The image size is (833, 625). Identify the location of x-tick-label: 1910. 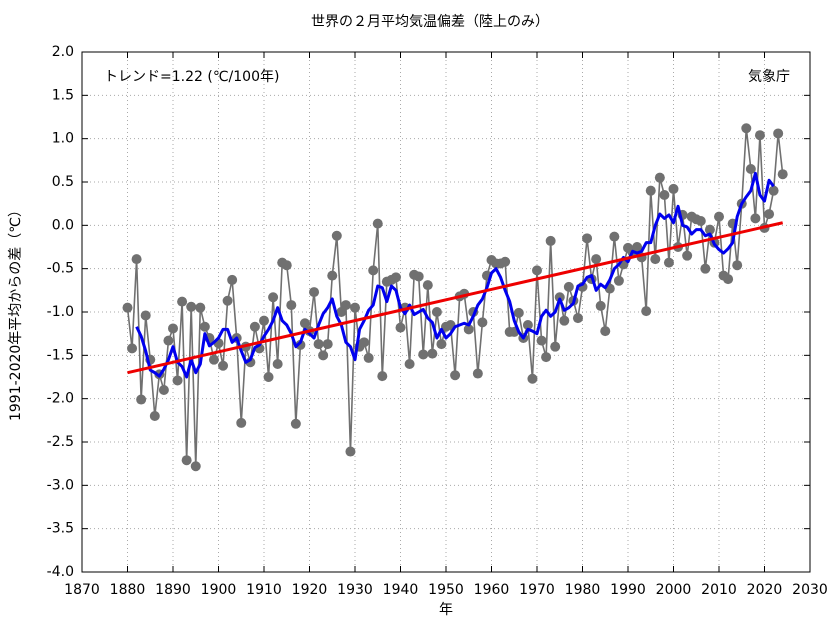
(264, 590).